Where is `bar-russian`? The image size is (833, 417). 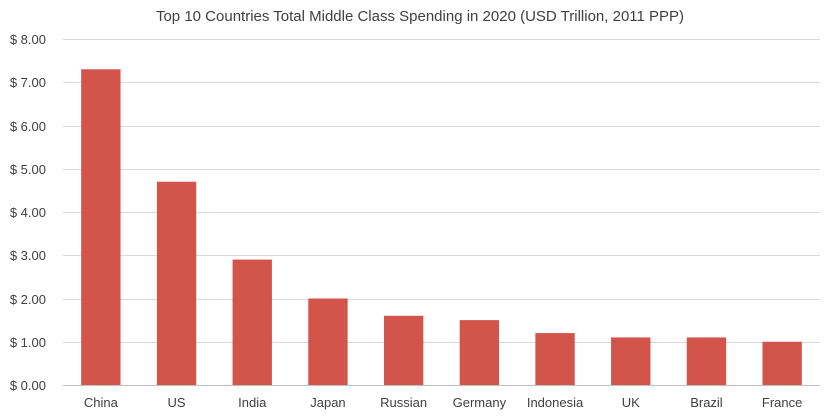 bar-russian is located at coordinates (403, 350).